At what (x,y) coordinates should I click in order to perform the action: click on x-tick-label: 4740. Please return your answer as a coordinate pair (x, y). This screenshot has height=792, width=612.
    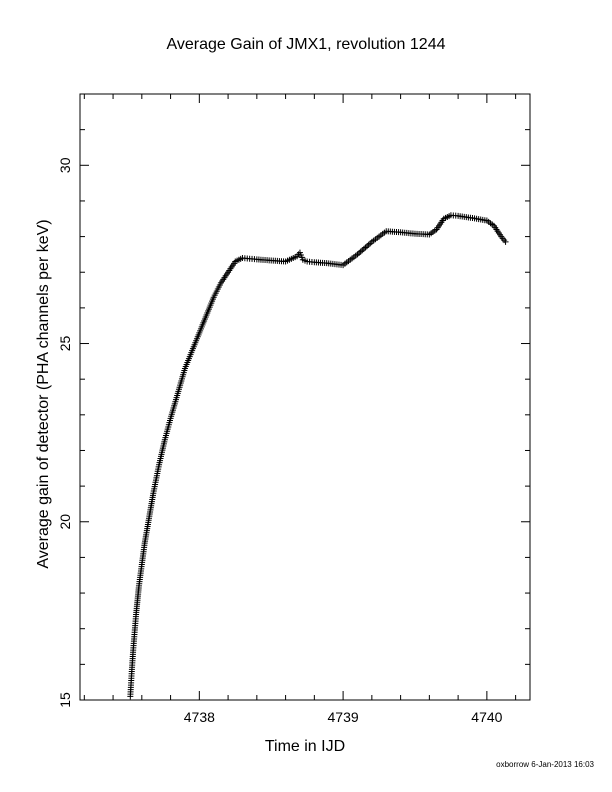
    Looking at the image, I should click on (486, 717).